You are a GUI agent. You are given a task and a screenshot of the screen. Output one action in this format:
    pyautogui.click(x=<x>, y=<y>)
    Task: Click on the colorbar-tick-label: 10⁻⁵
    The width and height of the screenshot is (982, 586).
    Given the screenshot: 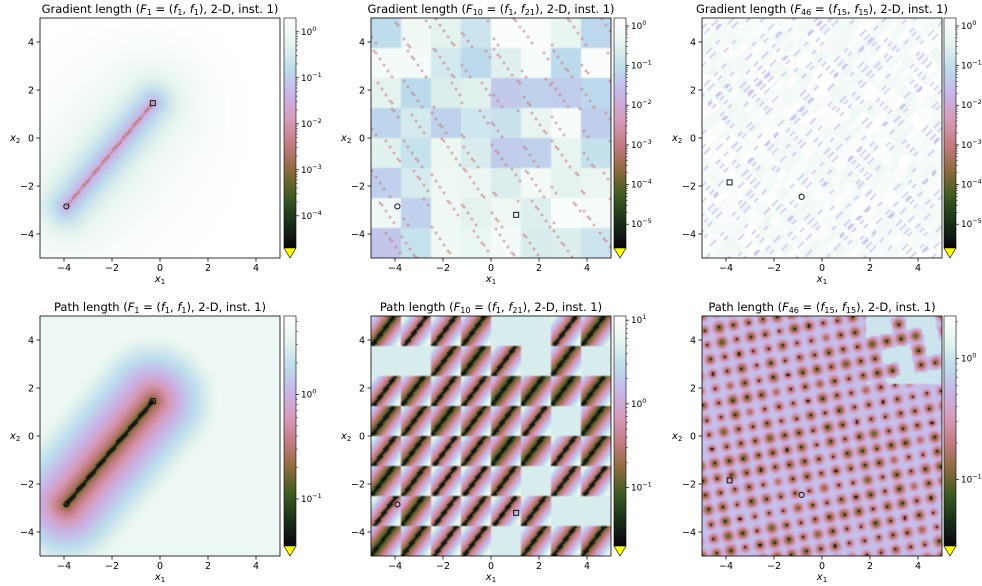 What is the action you would take?
    pyautogui.click(x=641, y=223)
    